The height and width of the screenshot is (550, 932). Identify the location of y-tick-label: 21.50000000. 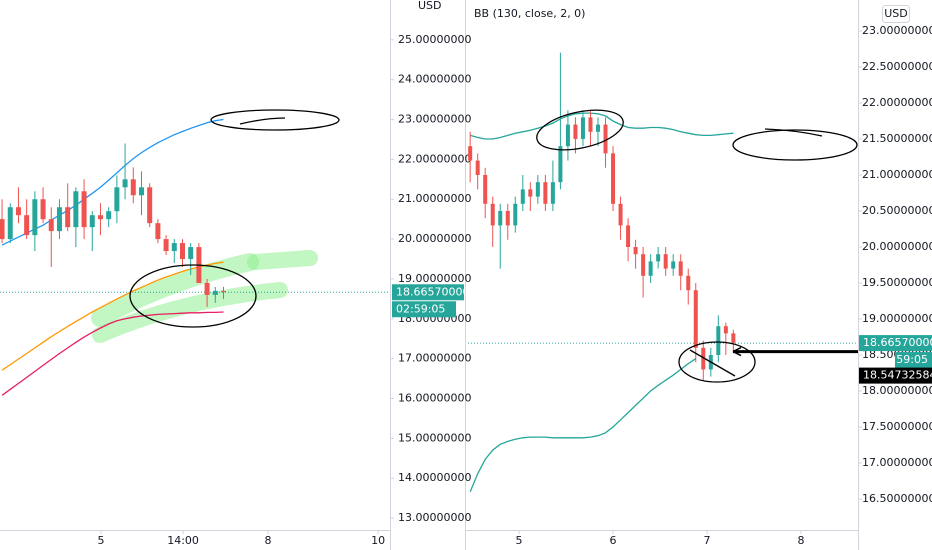
(897, 138).